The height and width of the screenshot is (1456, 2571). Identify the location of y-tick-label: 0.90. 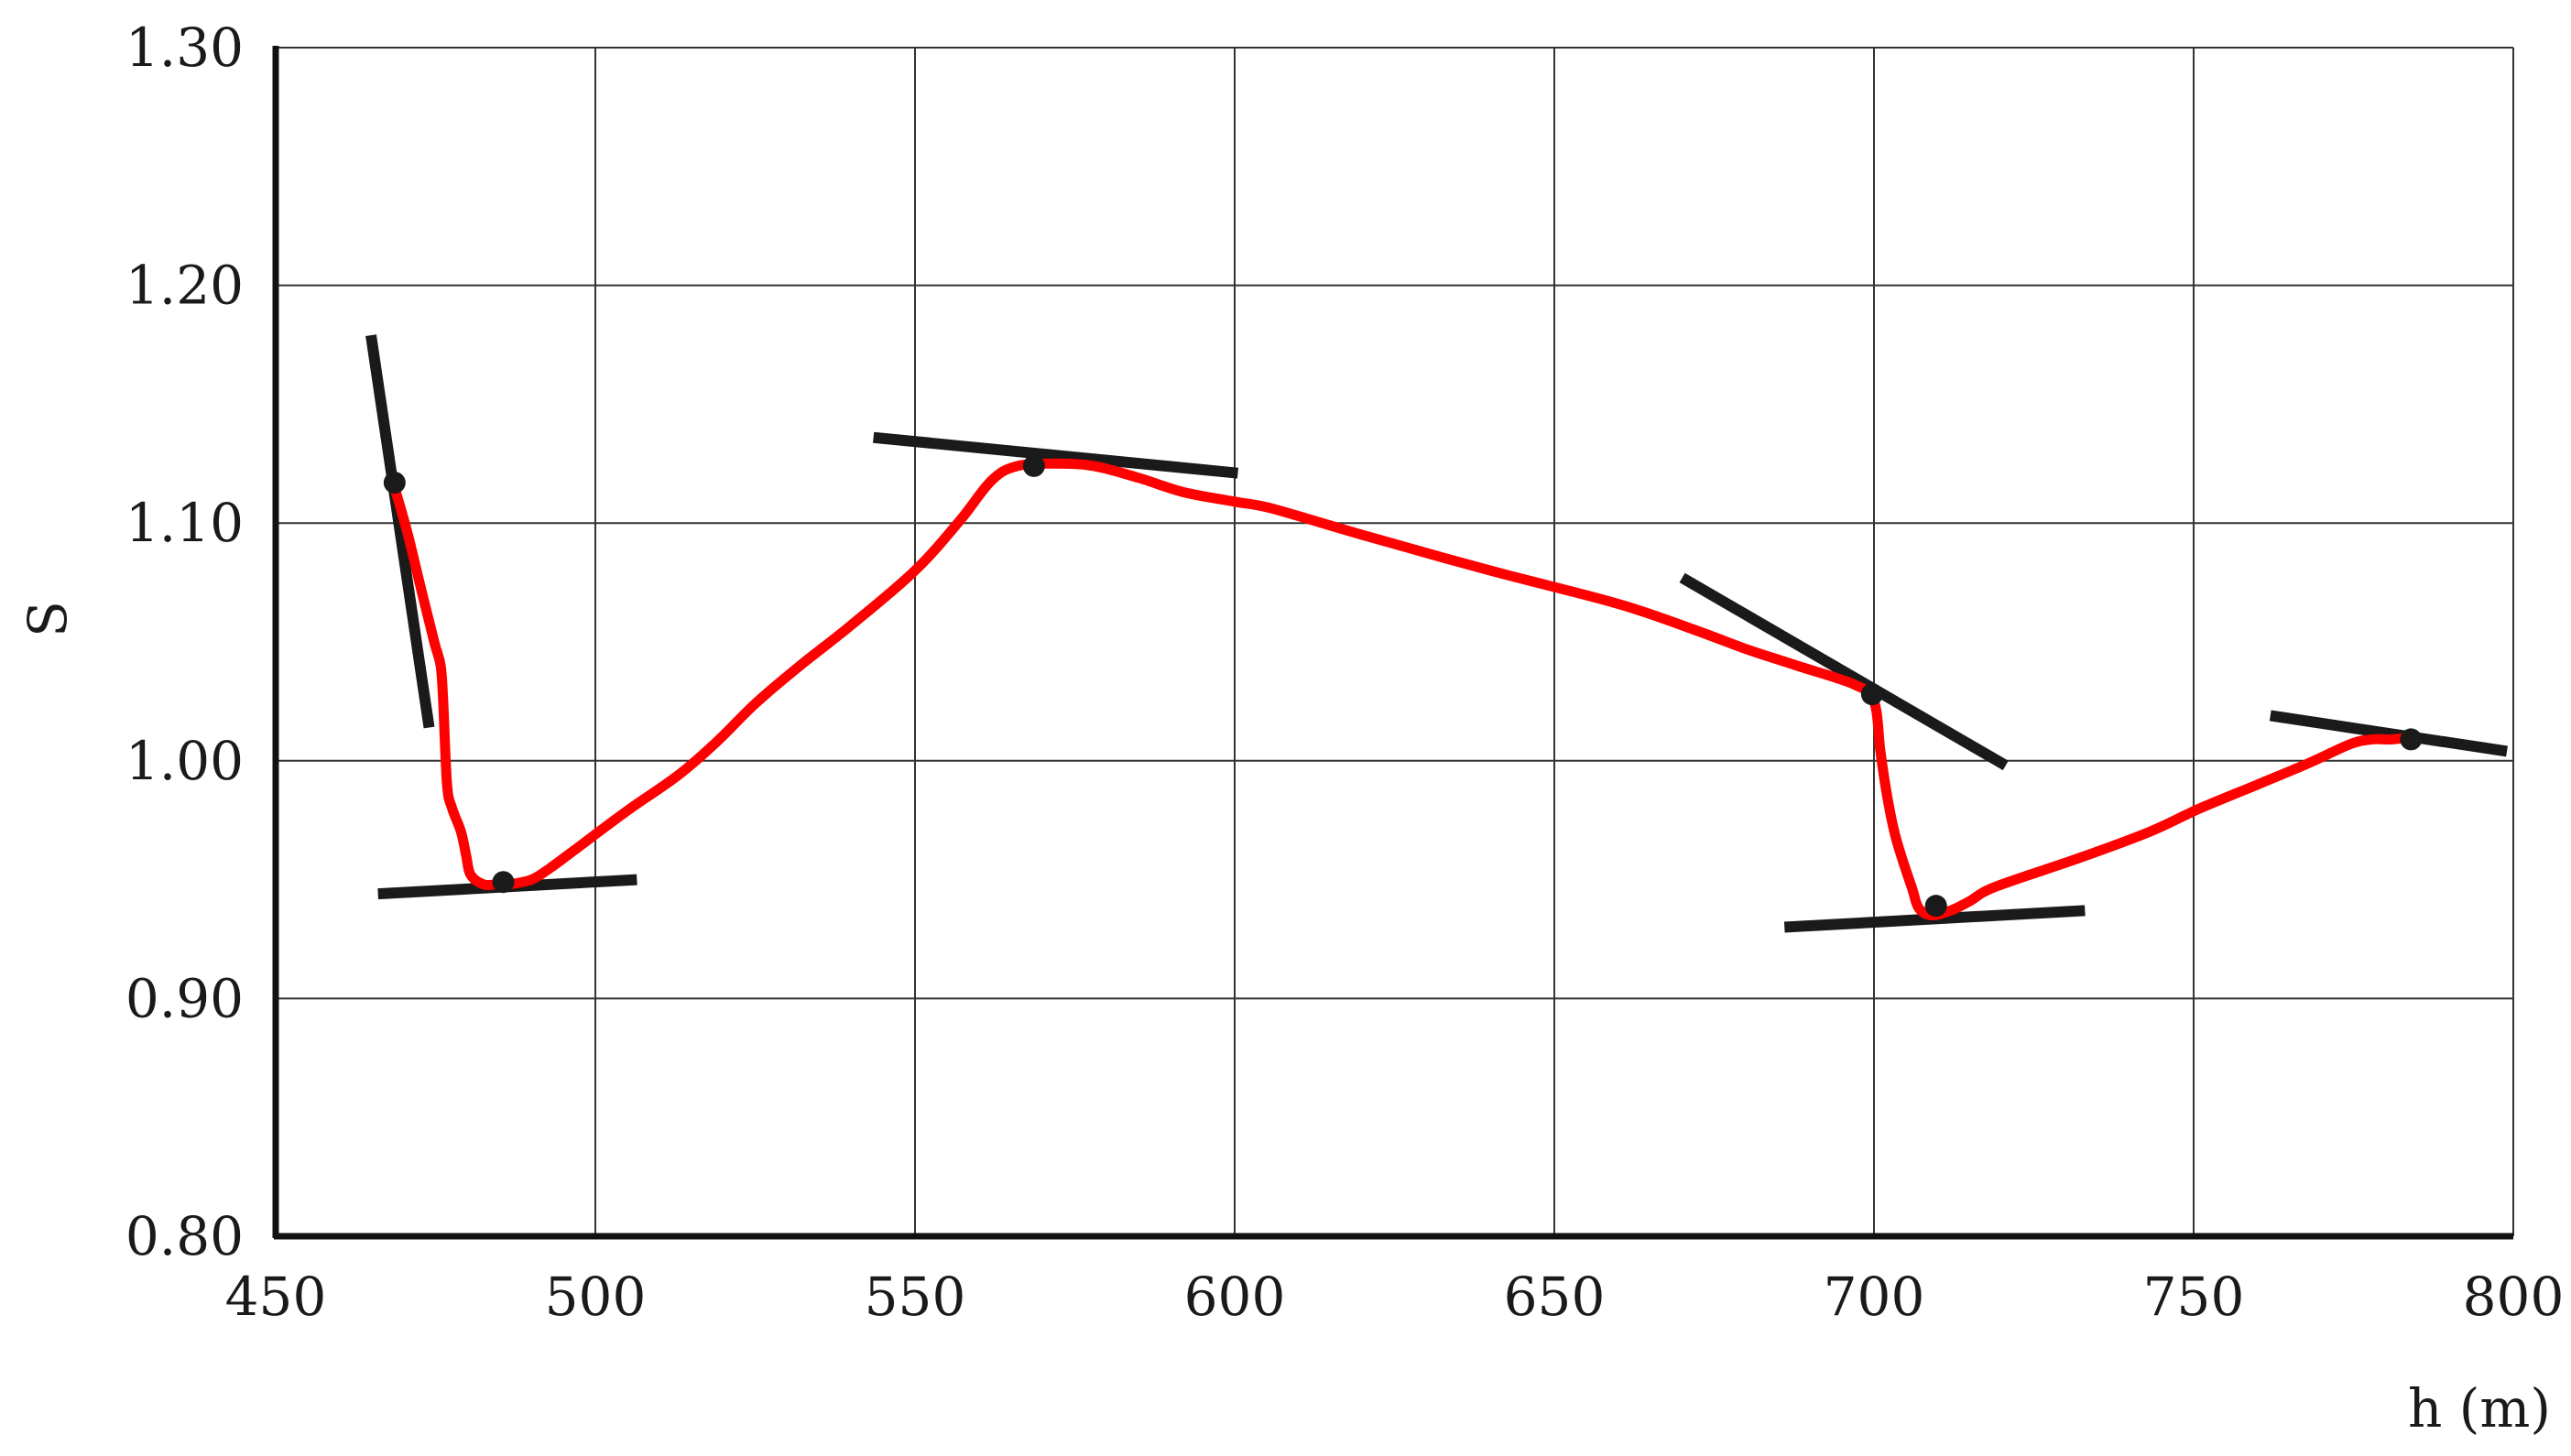
(184, 998).